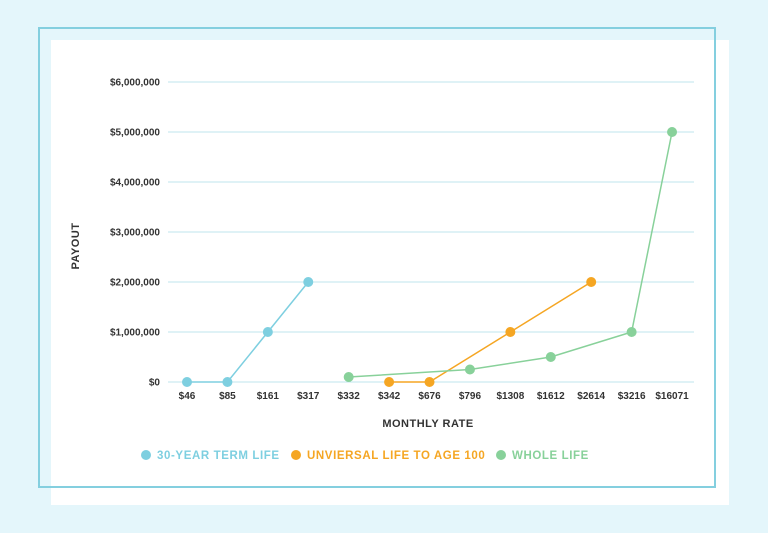 The width and height of the screenshot is (768, 533). I want to click on x-tick-label: $332, so click(349, 396).